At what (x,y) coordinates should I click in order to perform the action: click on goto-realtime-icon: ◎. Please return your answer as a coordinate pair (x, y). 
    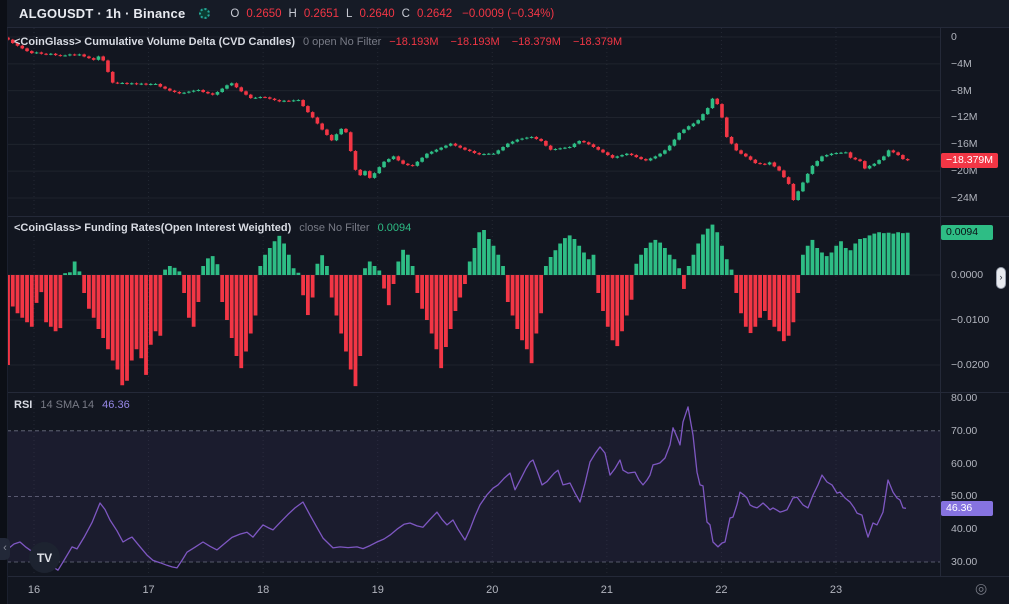
    Looking at the image, I should click on (981, 589).